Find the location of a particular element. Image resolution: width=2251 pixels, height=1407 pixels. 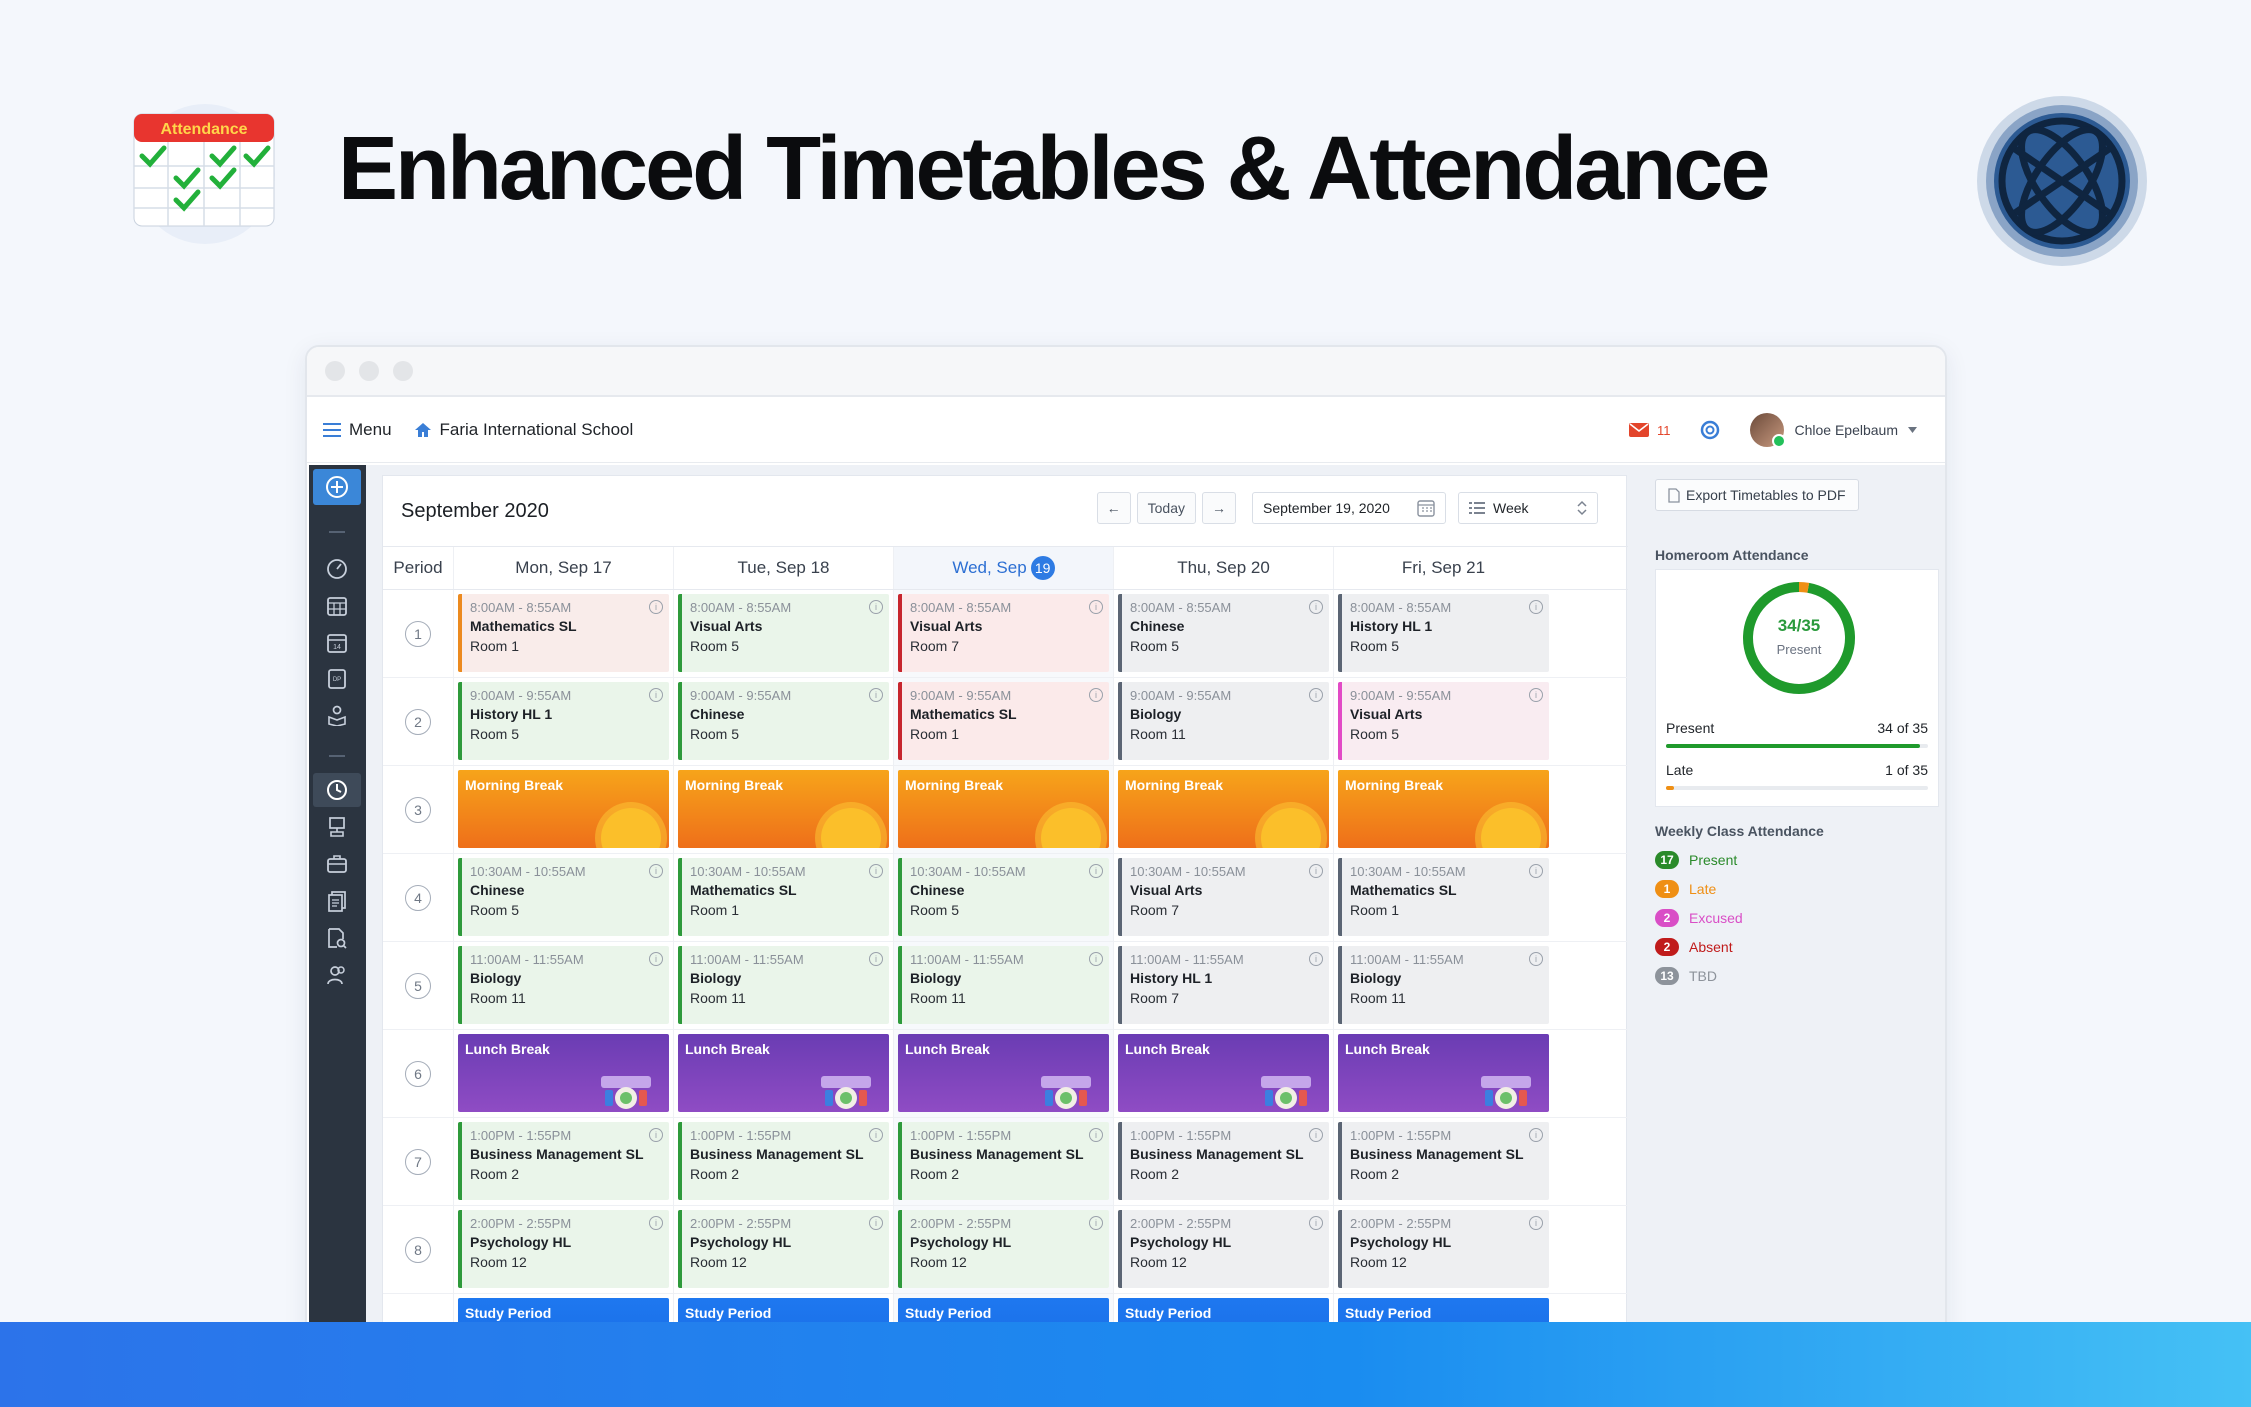

class-card: 11:00AM - 11:55AM History HL 1 Room 7 i is located at coordinates (1223, 985).